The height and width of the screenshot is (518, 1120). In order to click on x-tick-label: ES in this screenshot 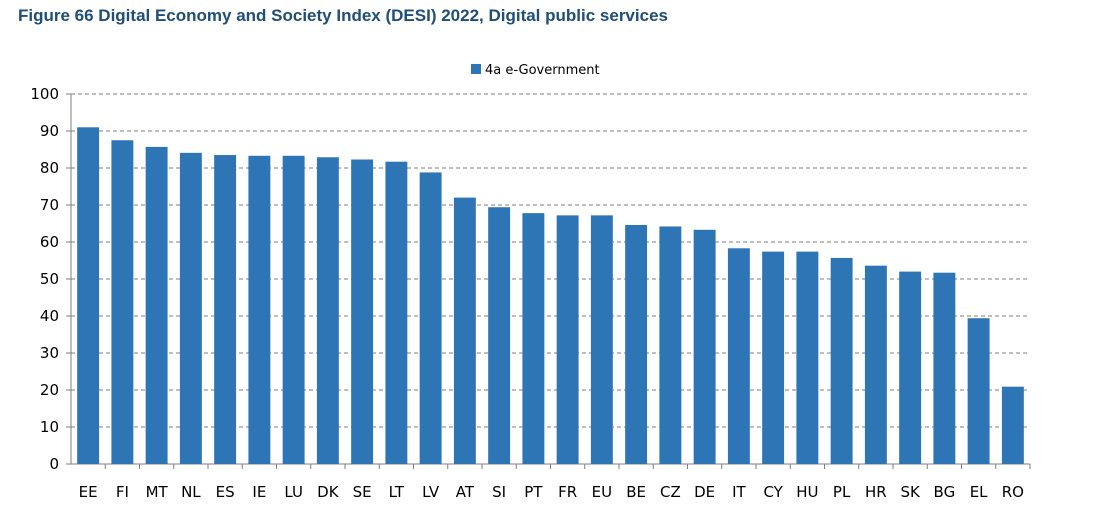, I will do `click(225, 492)`.